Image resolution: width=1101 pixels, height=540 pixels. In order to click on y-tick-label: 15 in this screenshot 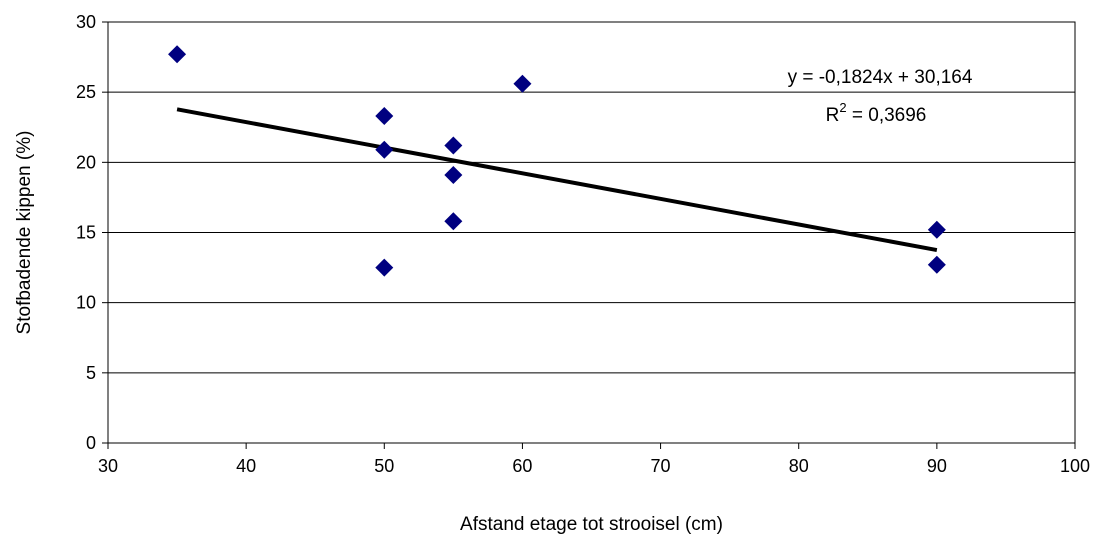, I will do `click(86, 233)`.